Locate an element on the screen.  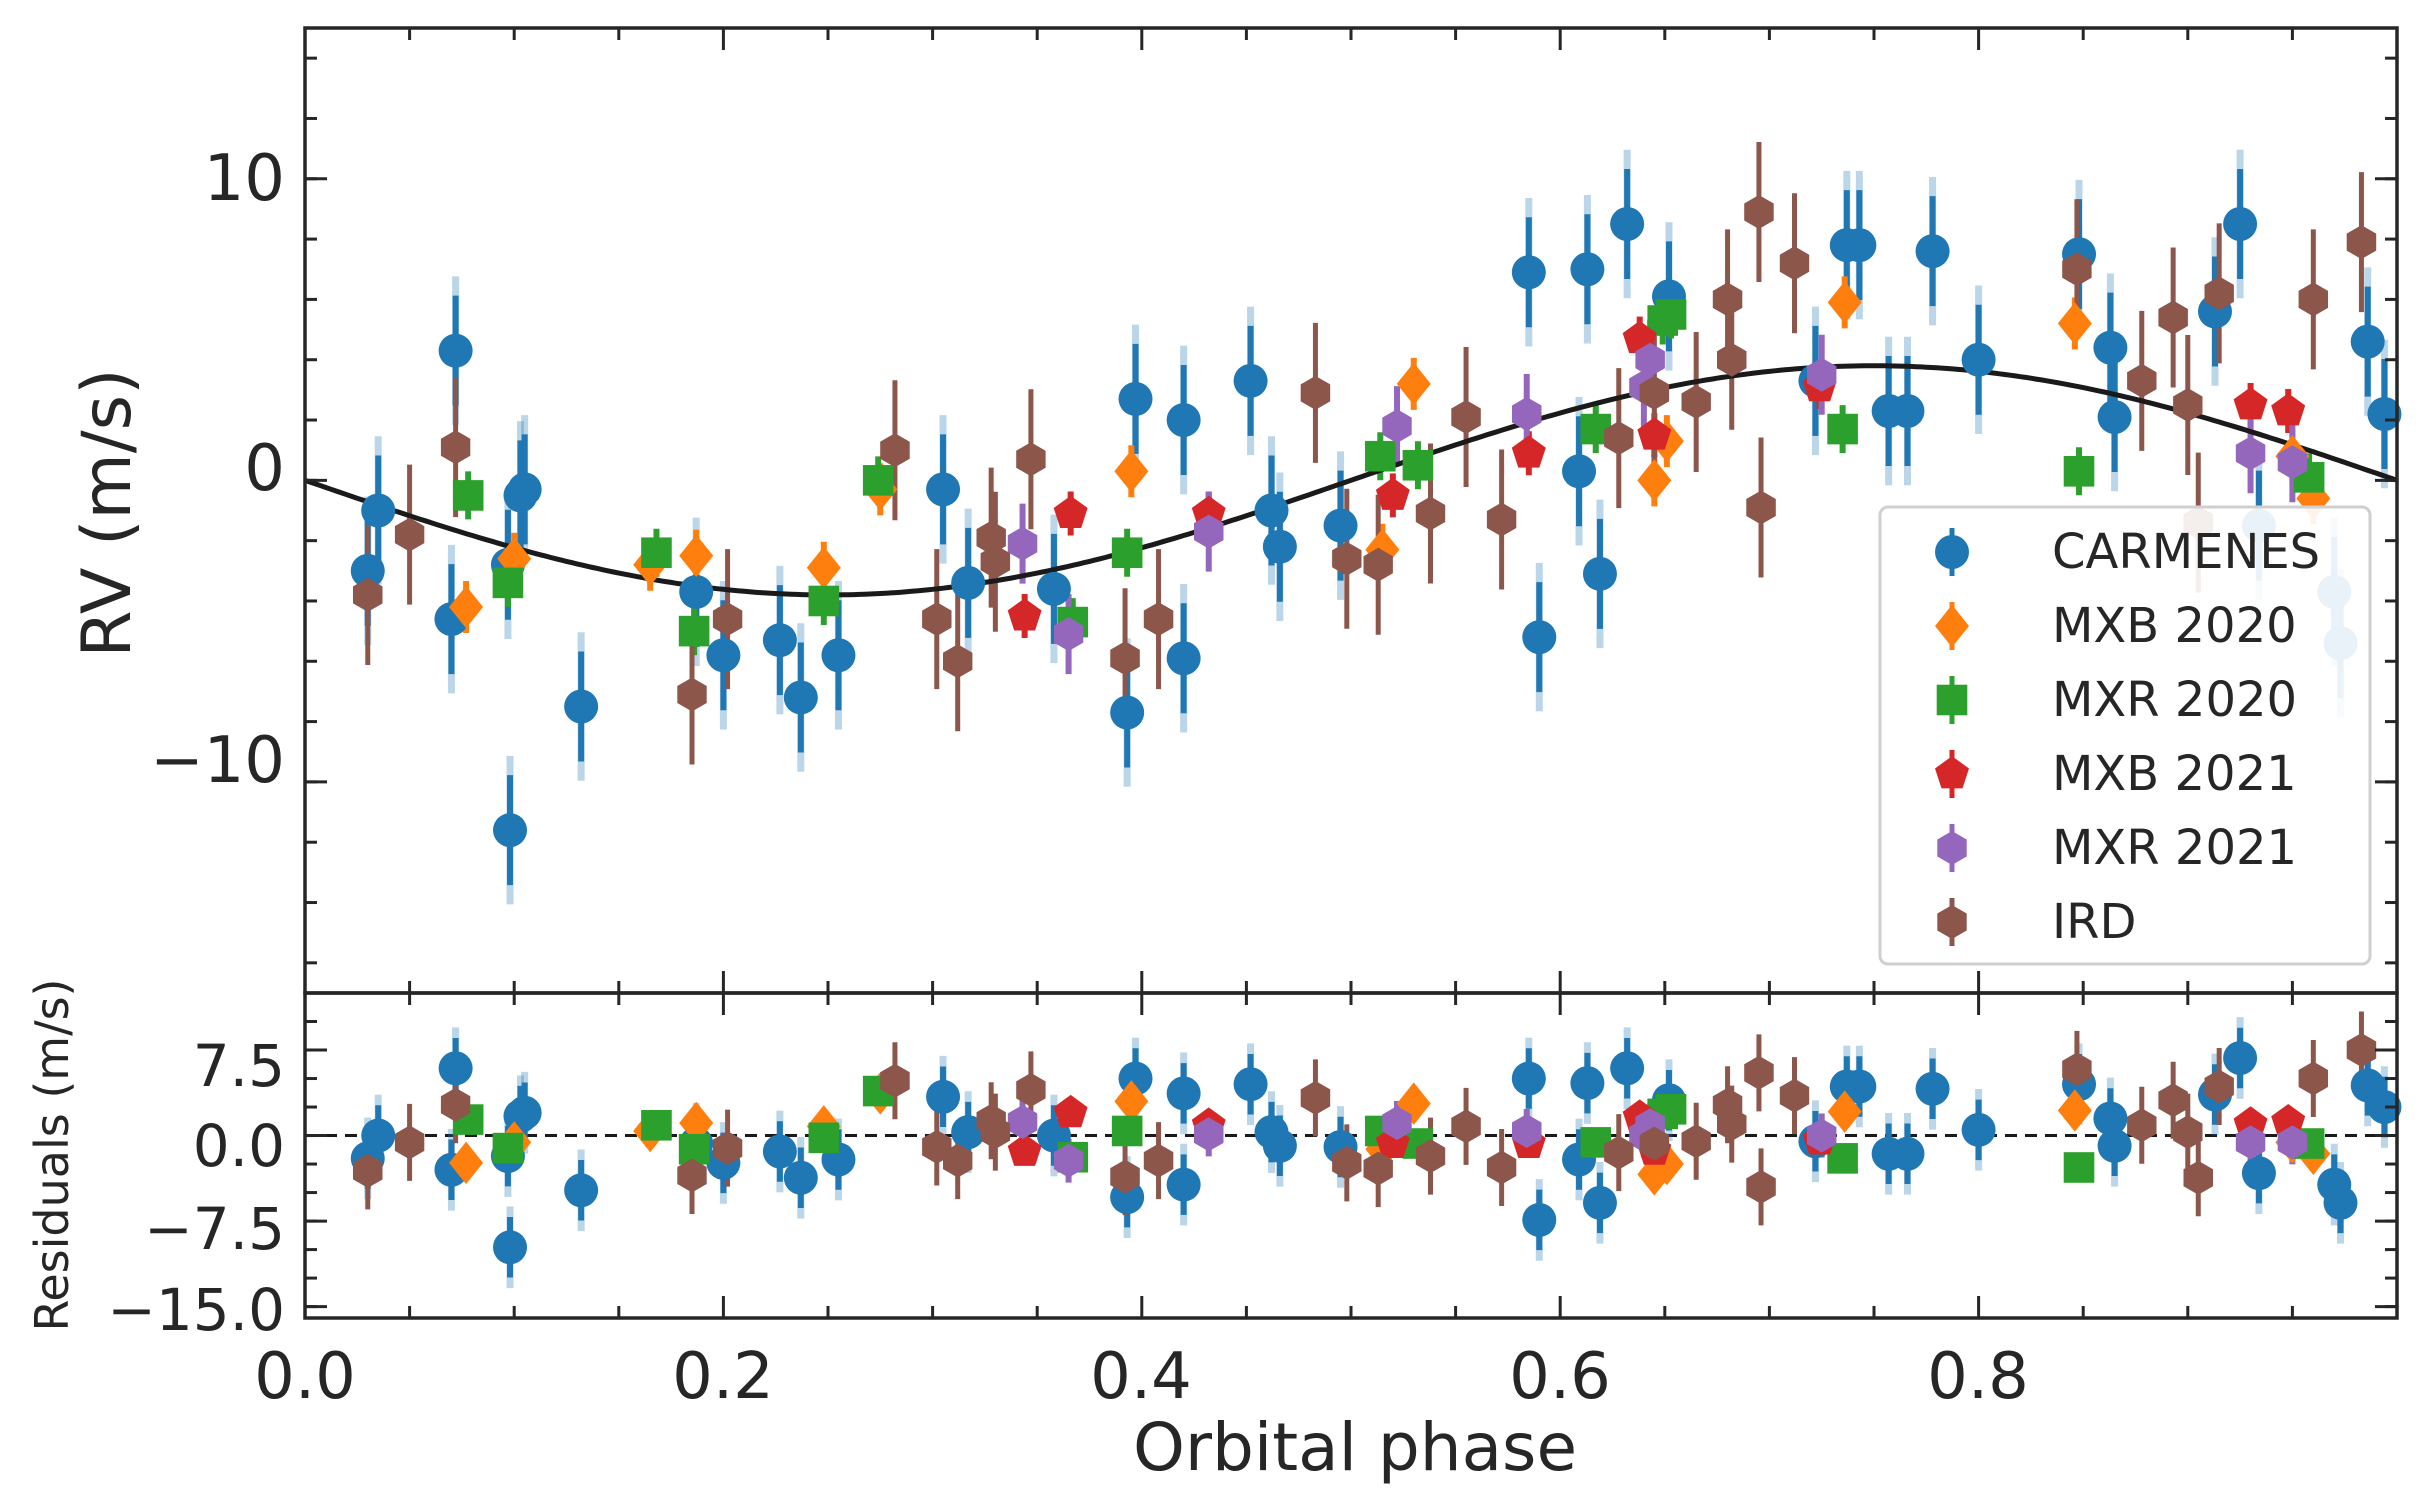
residuals-y-tick-label: −7.5 is located at coordinates (214, 1229).